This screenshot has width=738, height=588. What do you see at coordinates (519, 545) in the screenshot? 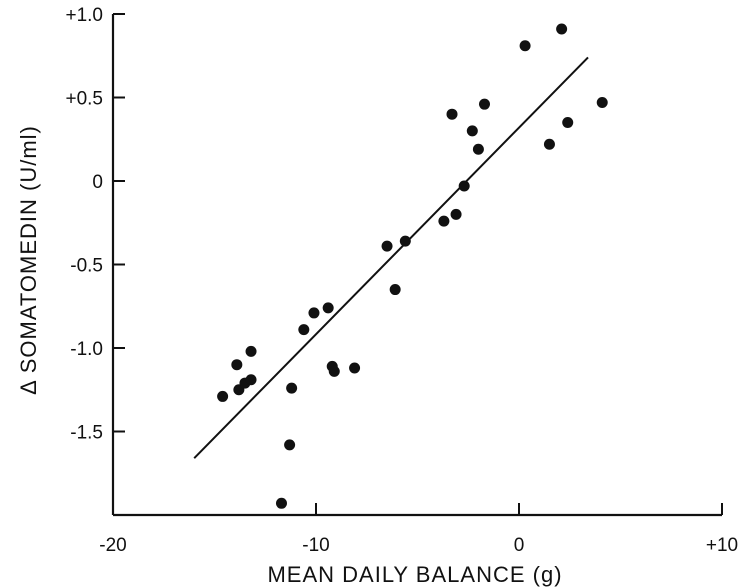
I see `x-tick-label: 0` at bounding box center [519, 545].